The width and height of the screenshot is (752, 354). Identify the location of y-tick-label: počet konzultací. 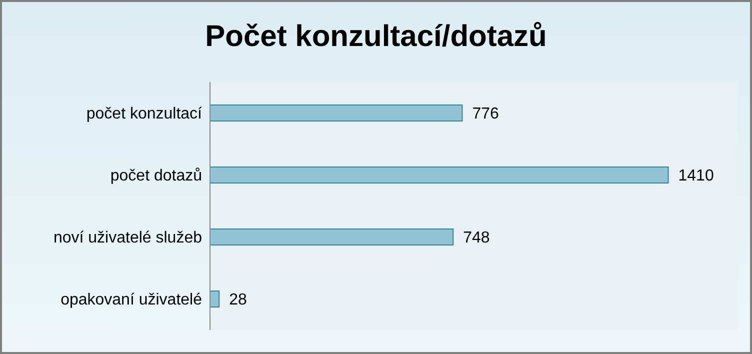
(144, 114).